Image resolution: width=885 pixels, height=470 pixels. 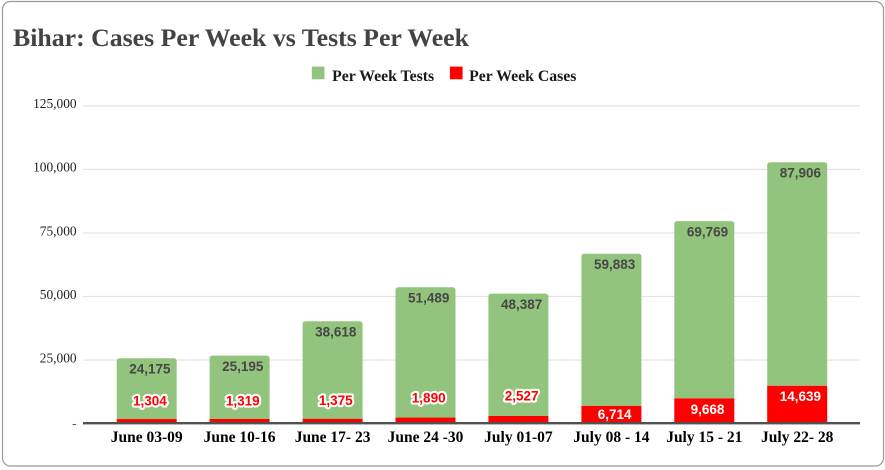 What do you see at coordinates (707, 231) in the screenshot?
I see `svg-text: 69,769` at bounding box center [707, 231].